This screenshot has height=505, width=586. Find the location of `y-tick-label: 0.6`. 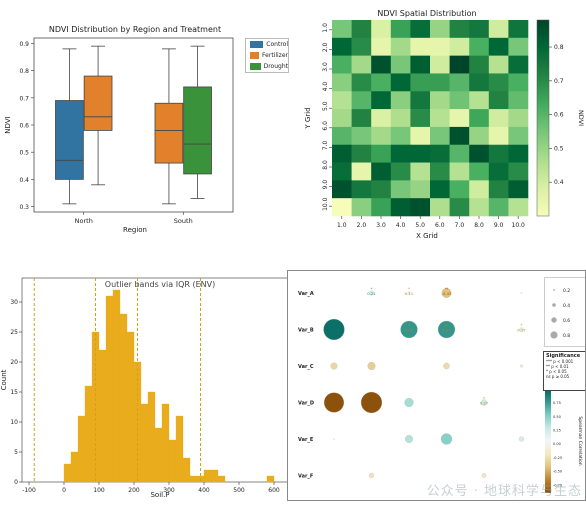

y-tick-label: 0.6 is located at coordinates (24, 126).